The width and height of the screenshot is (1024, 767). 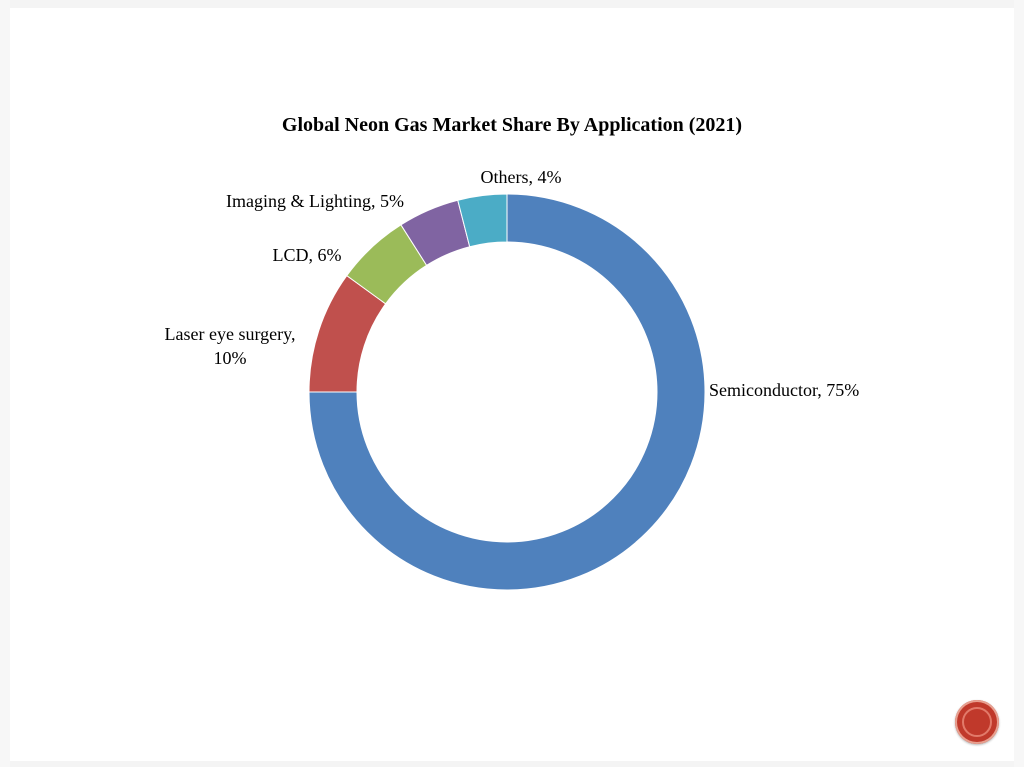 What do you see at coordinates (512, 4) in the screenshot?
I see `slide-top-edge` at bounding box center [512, 4].